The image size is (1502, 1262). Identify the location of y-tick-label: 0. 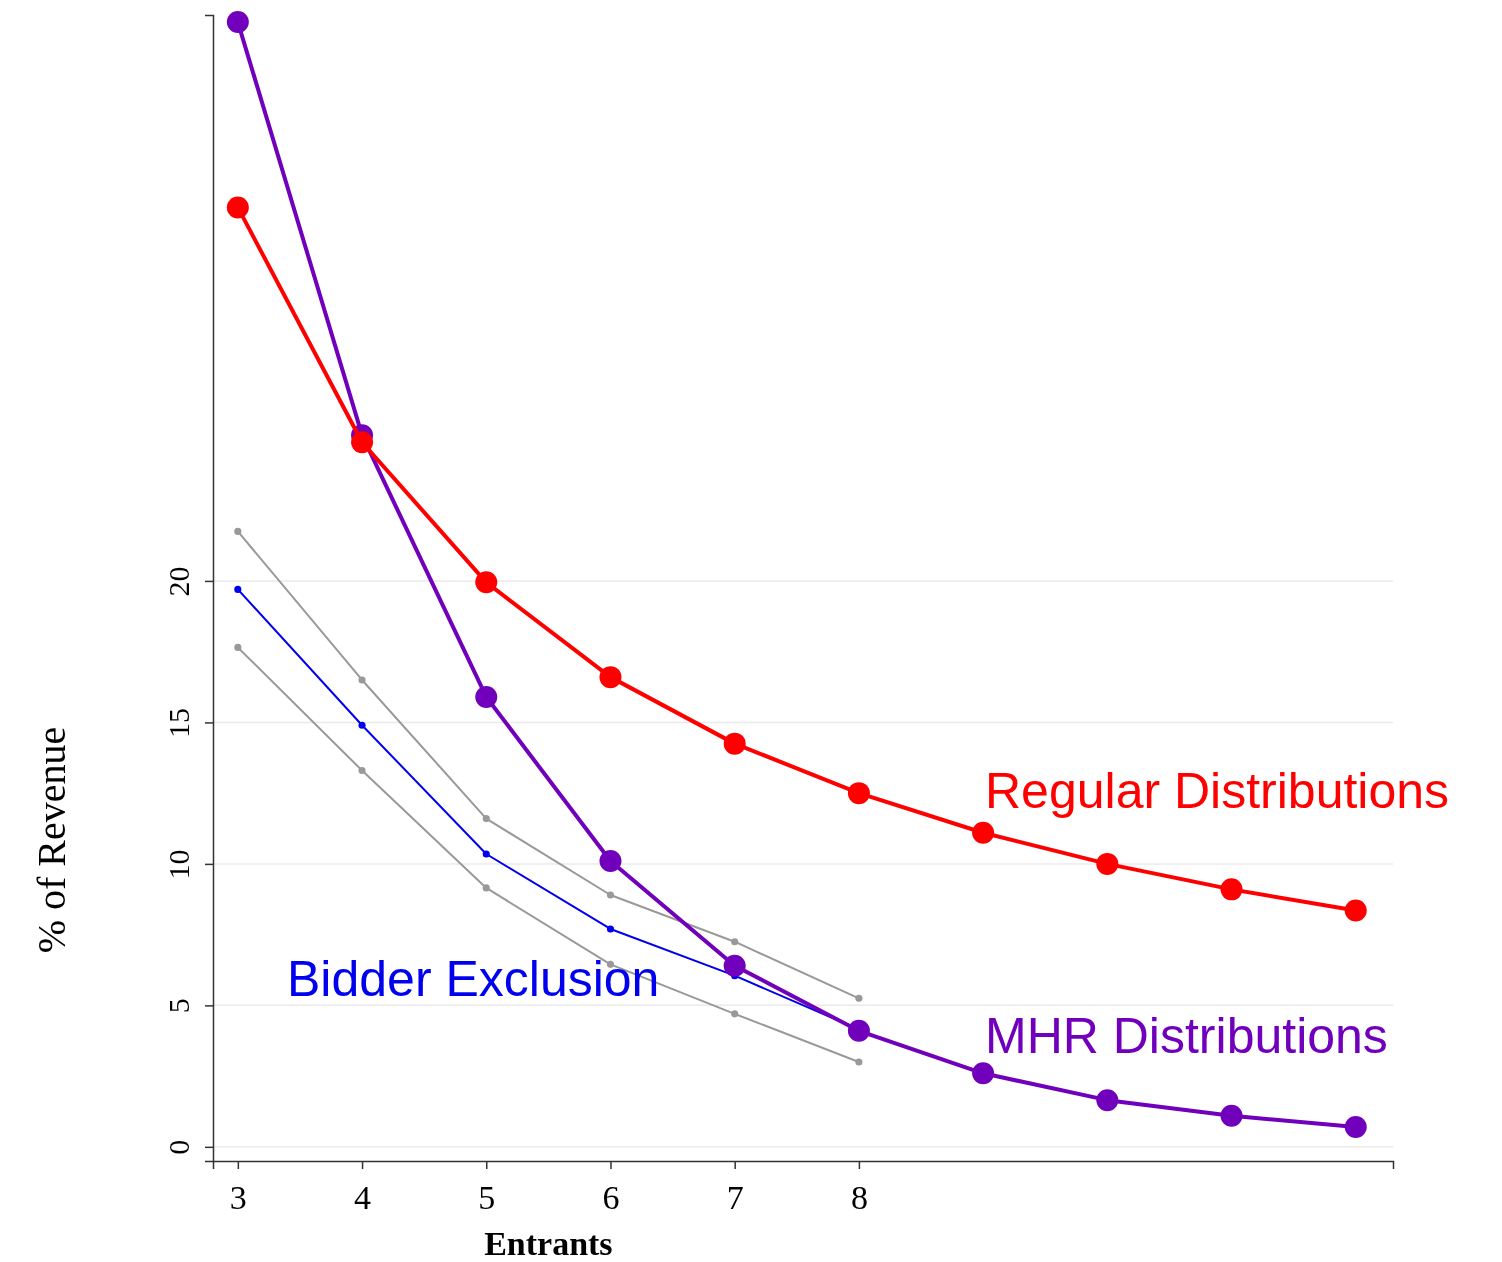
(178, 1147).